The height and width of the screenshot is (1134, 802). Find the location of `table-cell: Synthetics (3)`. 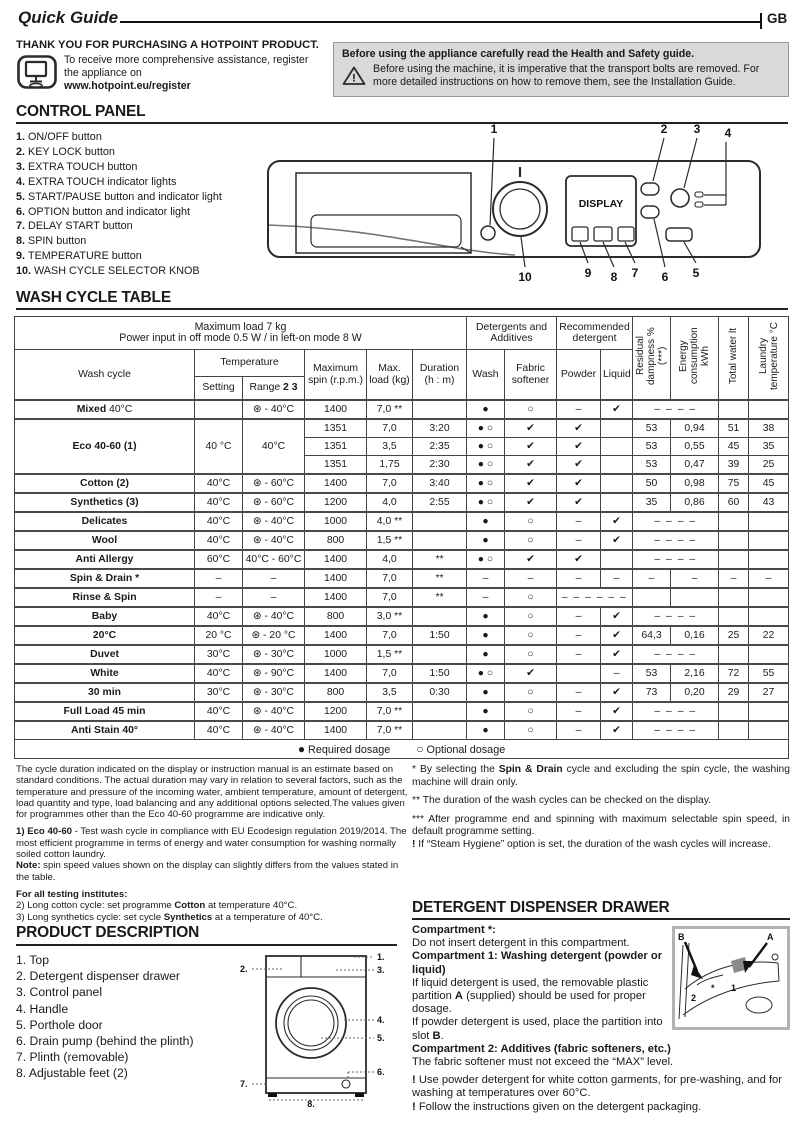

table-cell: Synthetics (3) is located at coordinates (104, 502).